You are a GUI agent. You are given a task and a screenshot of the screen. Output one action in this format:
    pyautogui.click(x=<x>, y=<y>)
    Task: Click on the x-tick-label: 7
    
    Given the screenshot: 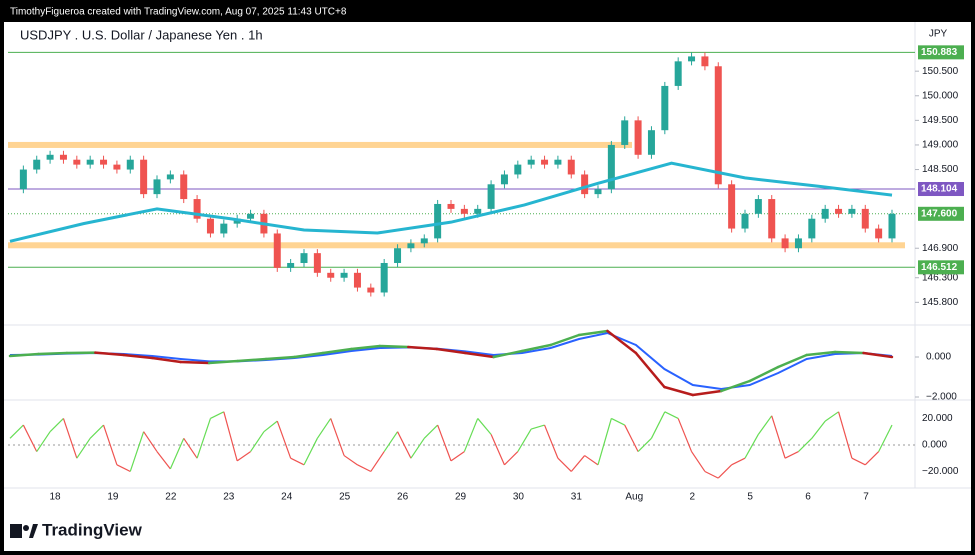 What is the action you would take?
    pyautogui.click(x=866, y=497)
    